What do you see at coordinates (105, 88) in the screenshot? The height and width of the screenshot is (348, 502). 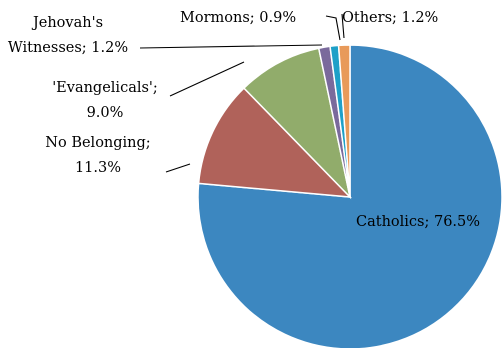 I see `label-evangelicals-line1: 'Evangelicals';` at bounding box center [105, 88].